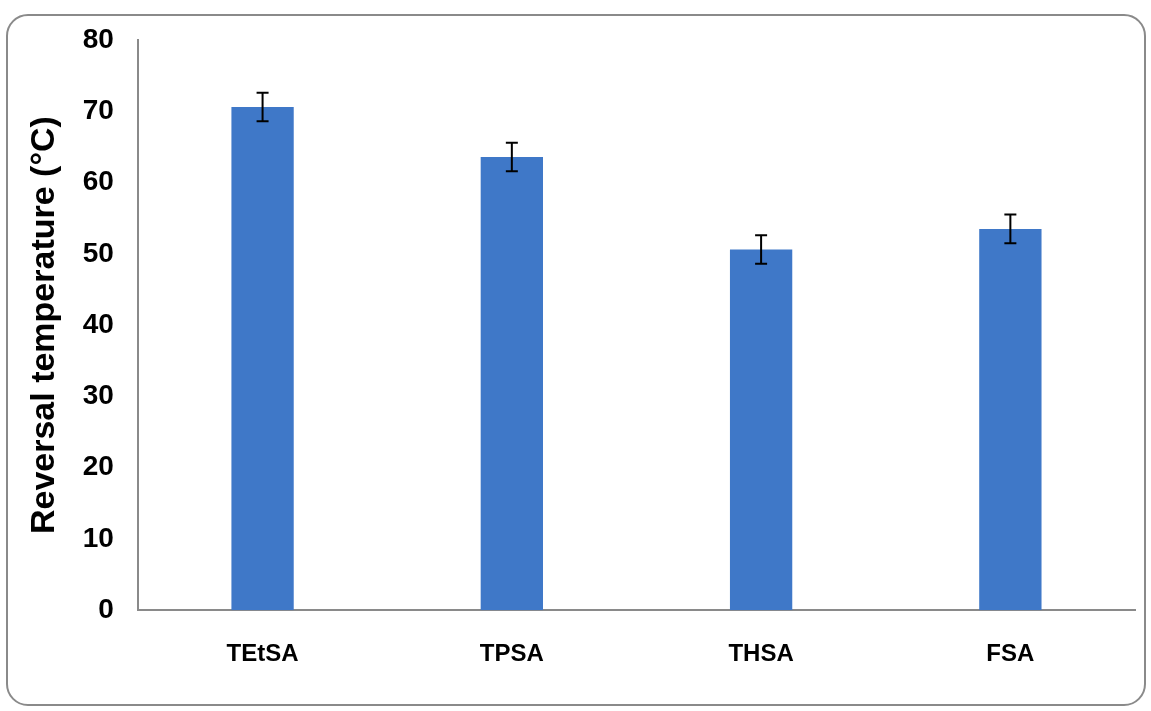  Describe the element at coordinates (98, 466) in the screenshot. I see `y-tick-label: 20` at that location.